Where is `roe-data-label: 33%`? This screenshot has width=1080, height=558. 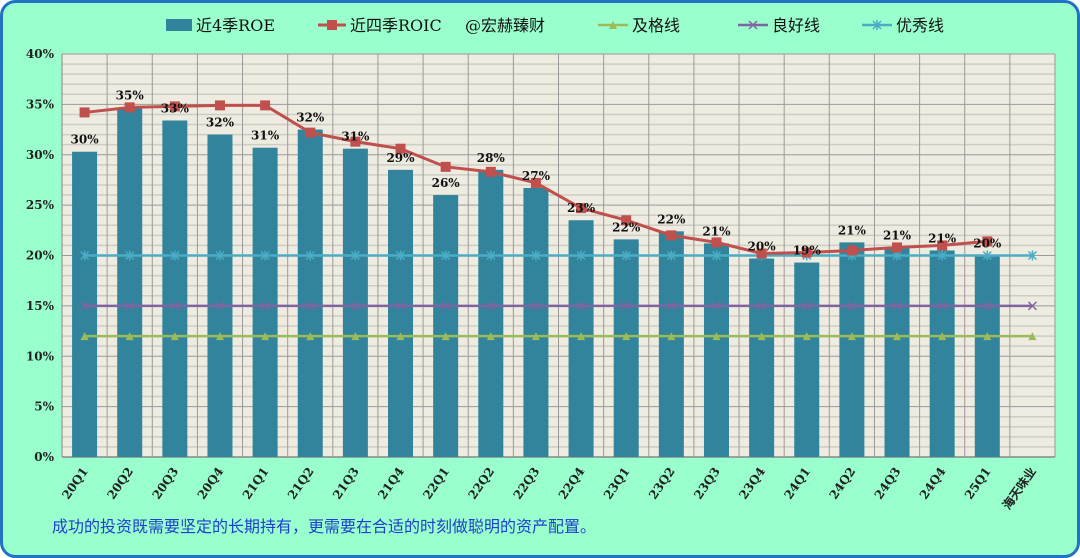 roe-data-label: 33% is located at coordinates (175, 108).